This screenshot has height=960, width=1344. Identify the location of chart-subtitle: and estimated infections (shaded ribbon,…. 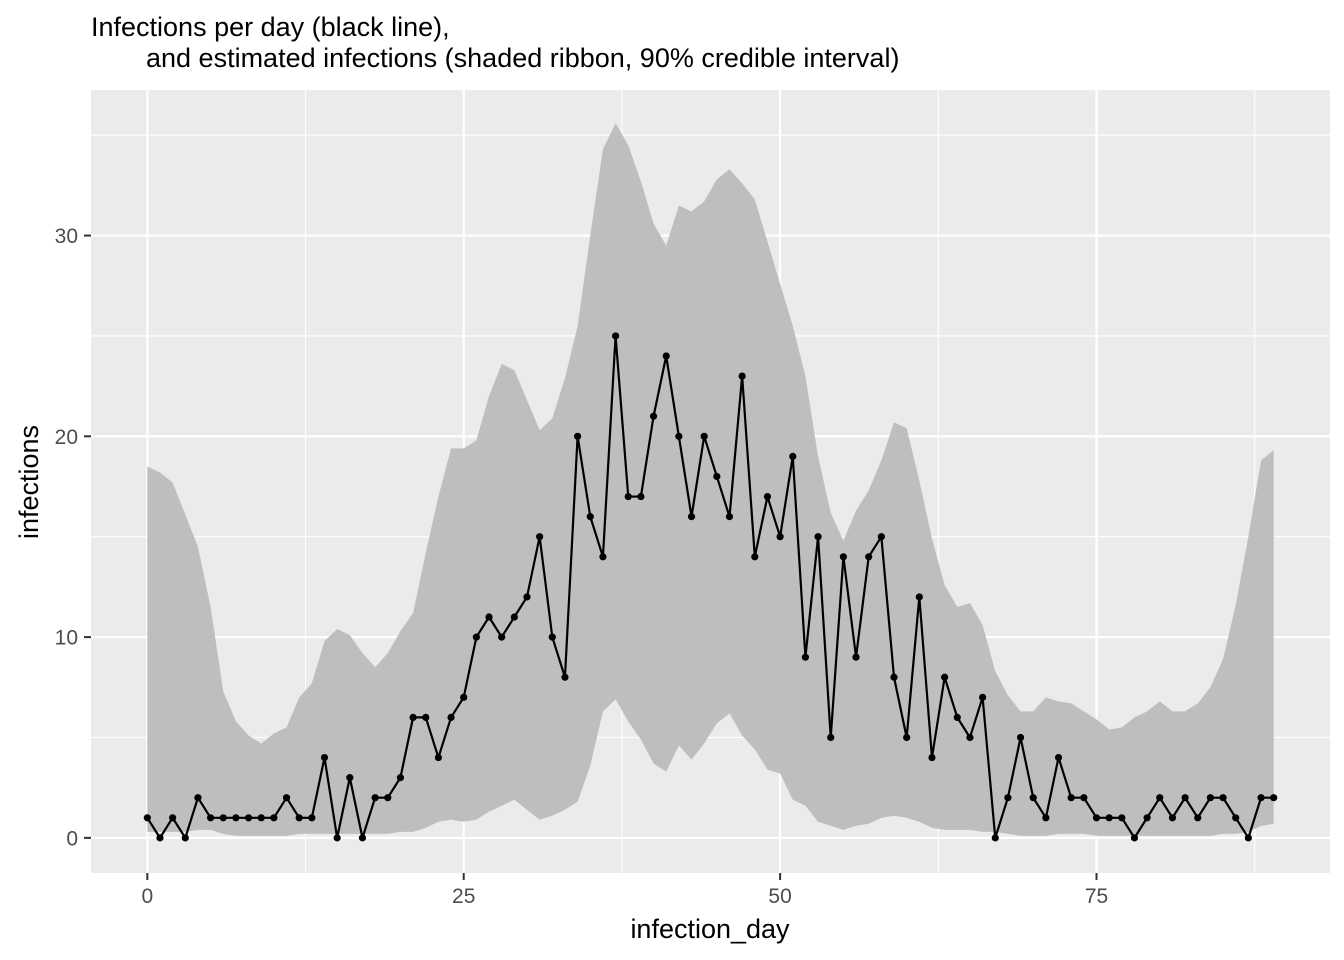
(522, 58).